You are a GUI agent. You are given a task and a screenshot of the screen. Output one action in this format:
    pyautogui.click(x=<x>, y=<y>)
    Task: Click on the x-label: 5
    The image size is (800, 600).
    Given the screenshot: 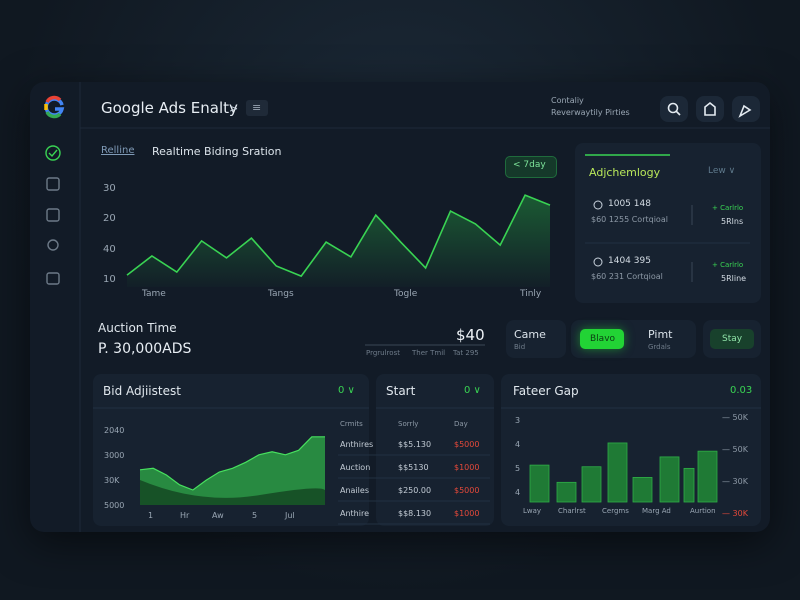 What is the action you would take?
    pyautogui.click(x=255, y=515)
    